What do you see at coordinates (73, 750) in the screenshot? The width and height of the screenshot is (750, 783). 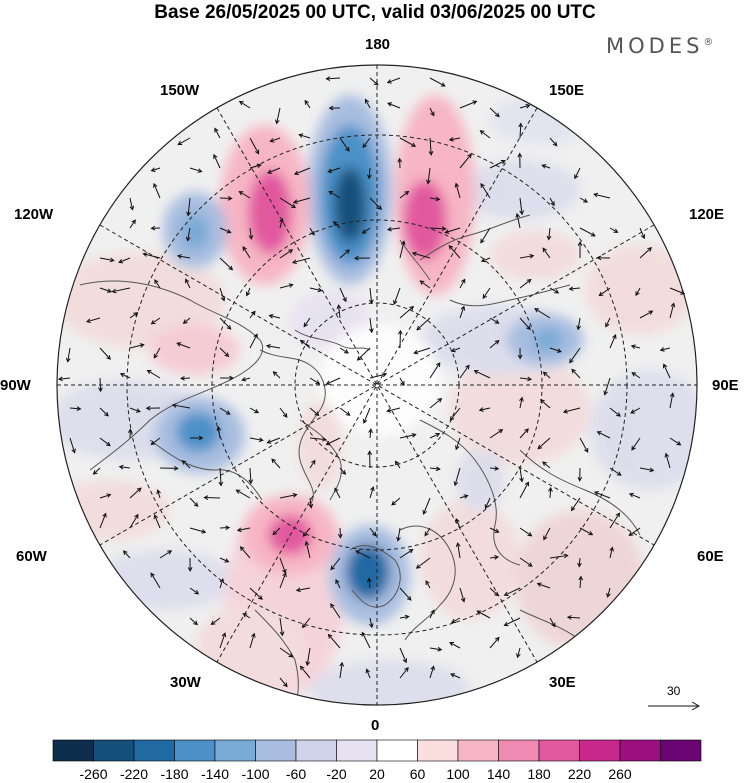 I see `colorbar-swatch` at bounding box center [73, 750].